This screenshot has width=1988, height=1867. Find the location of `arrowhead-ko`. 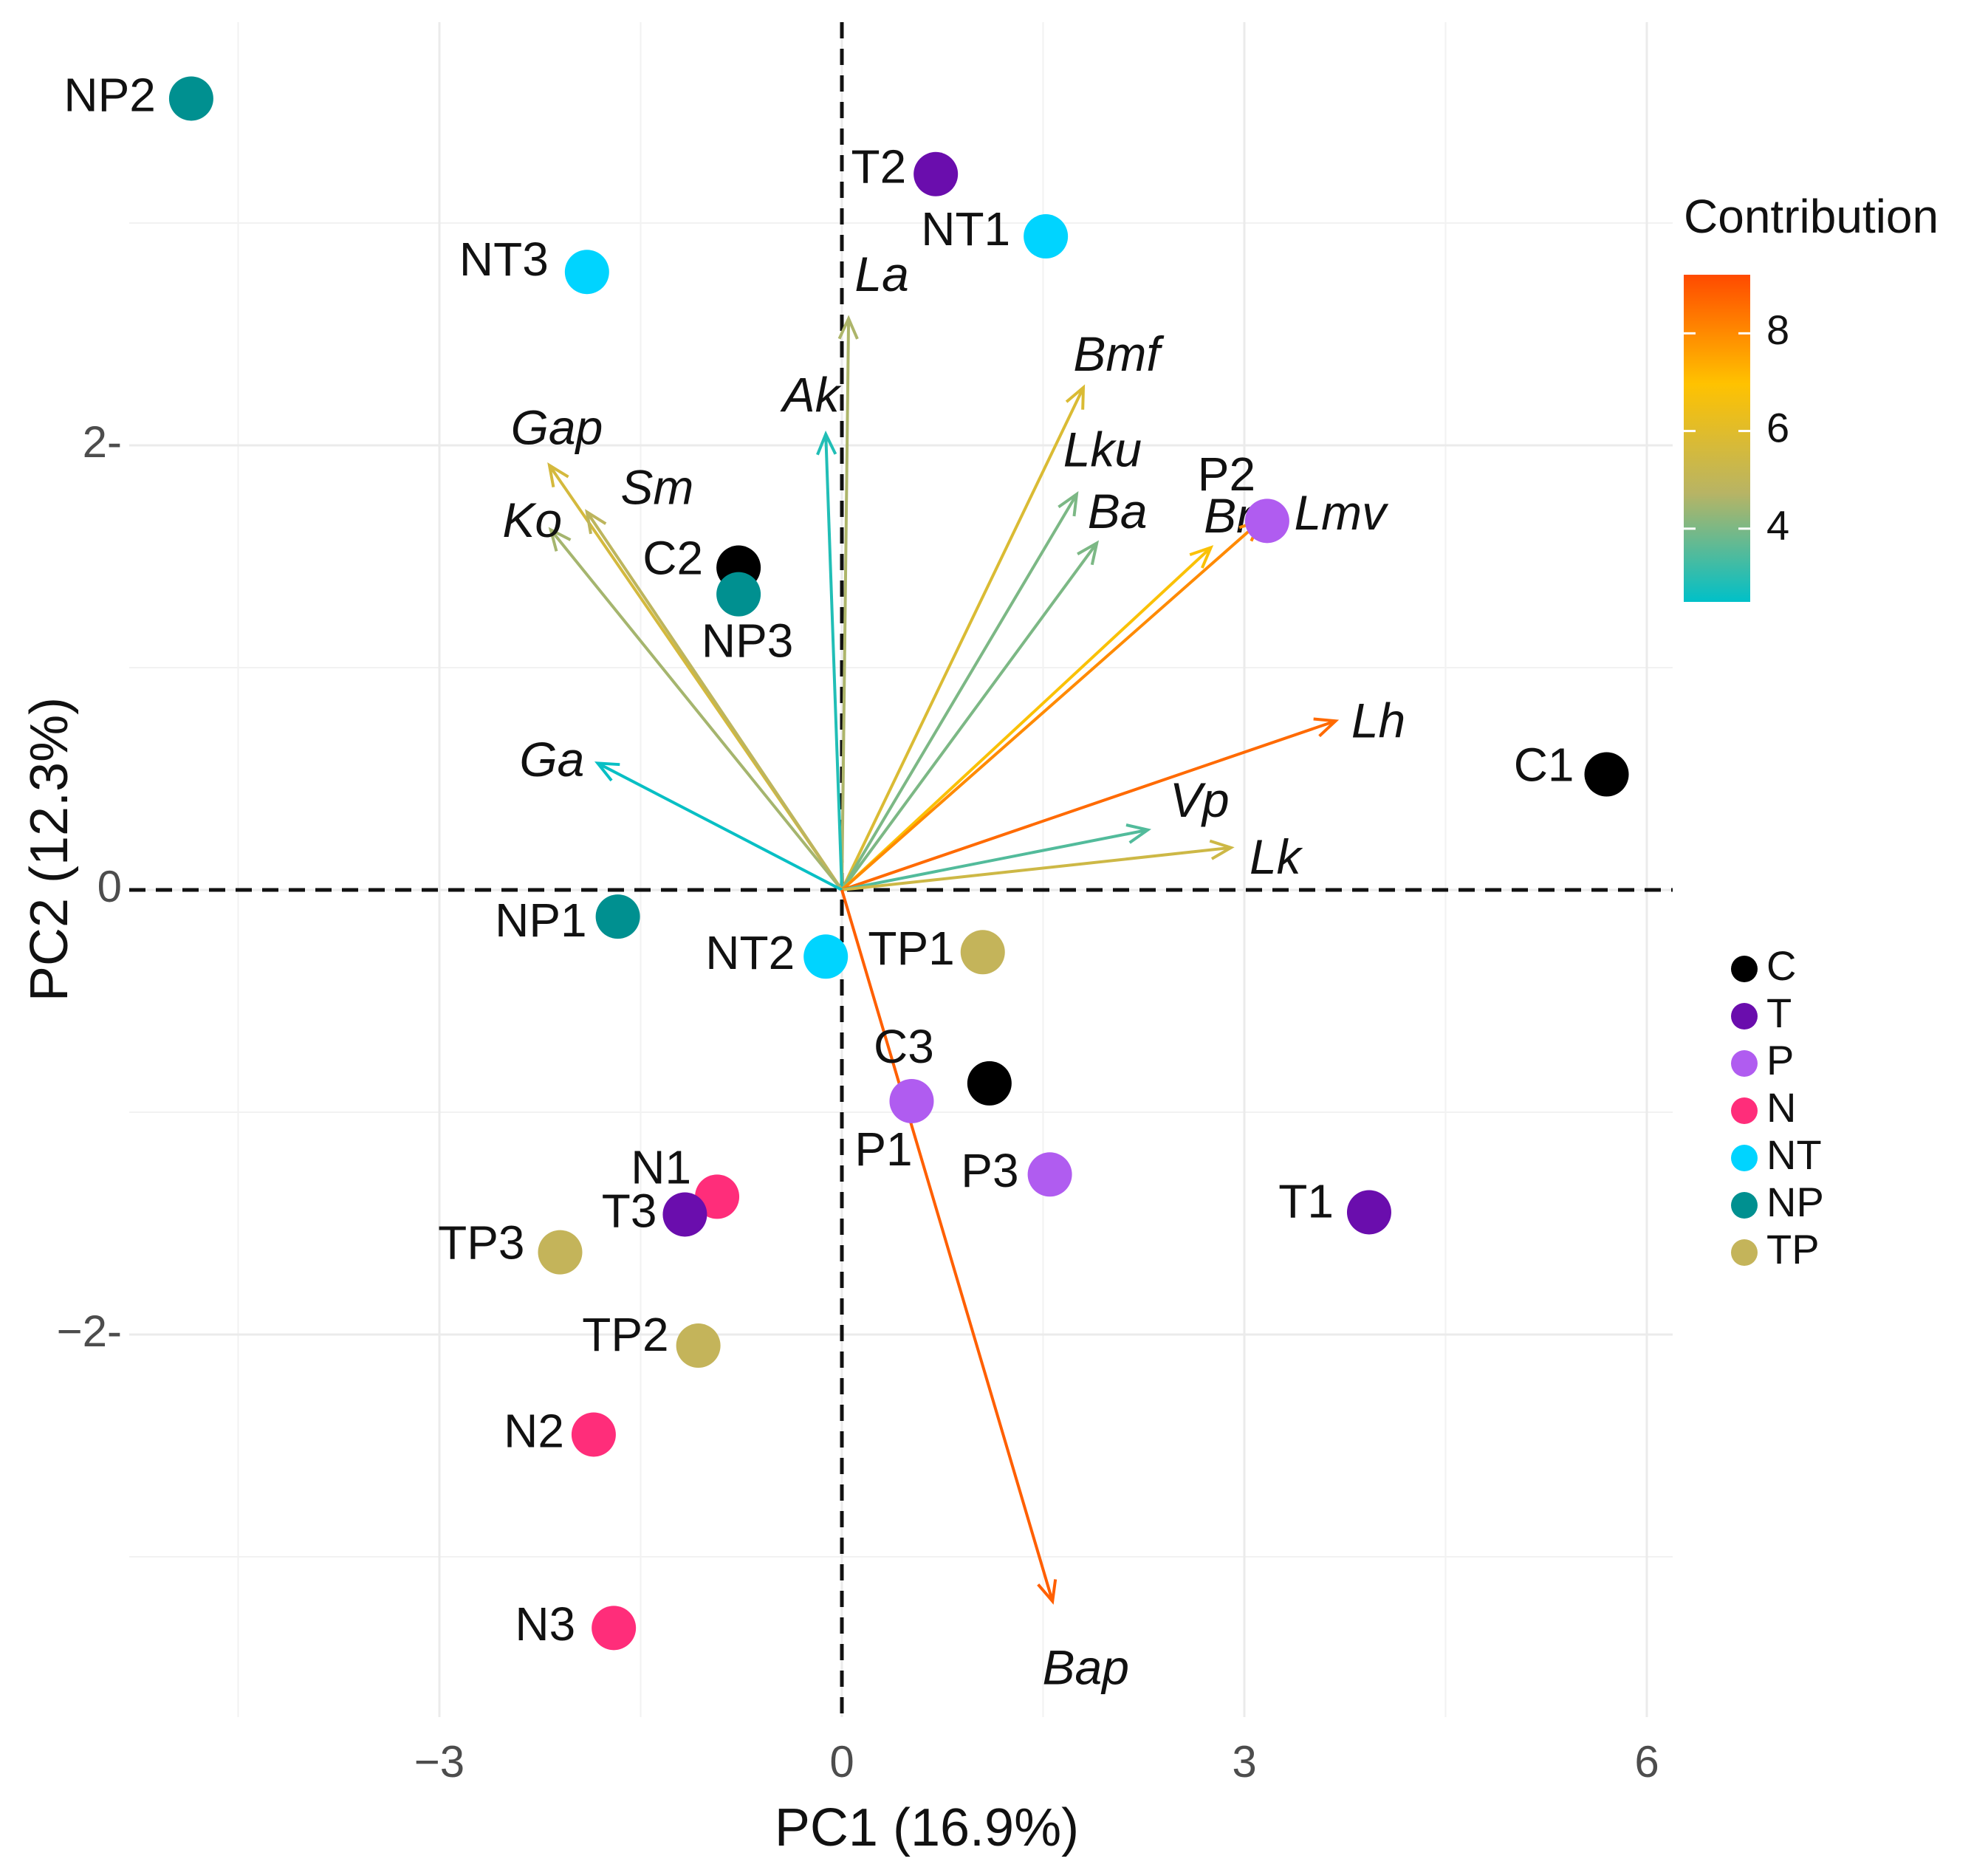

arrowhead-ko is located at coordinates (560, 539).